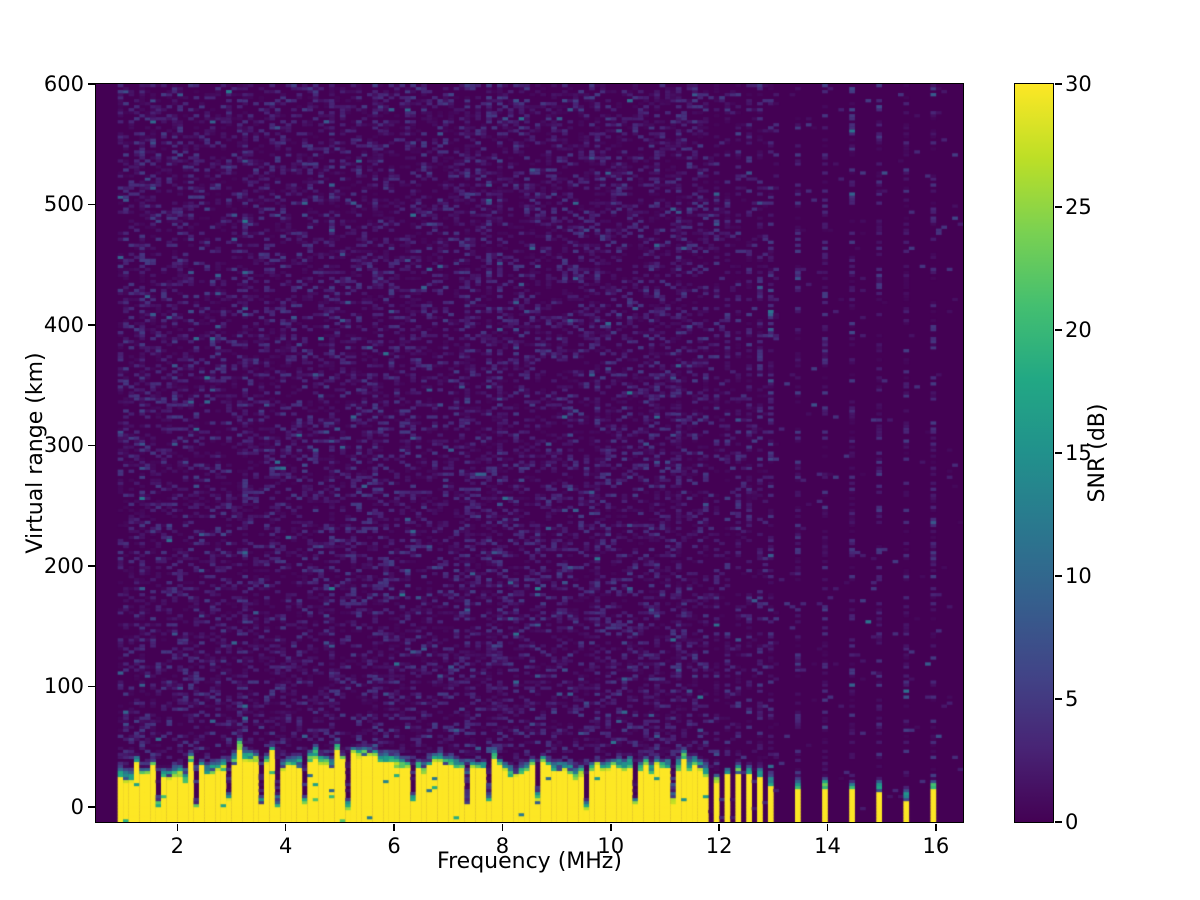 This screenshot has height=900, width=1200. I want to click on x-tick-label: 2, so click(177, 846).